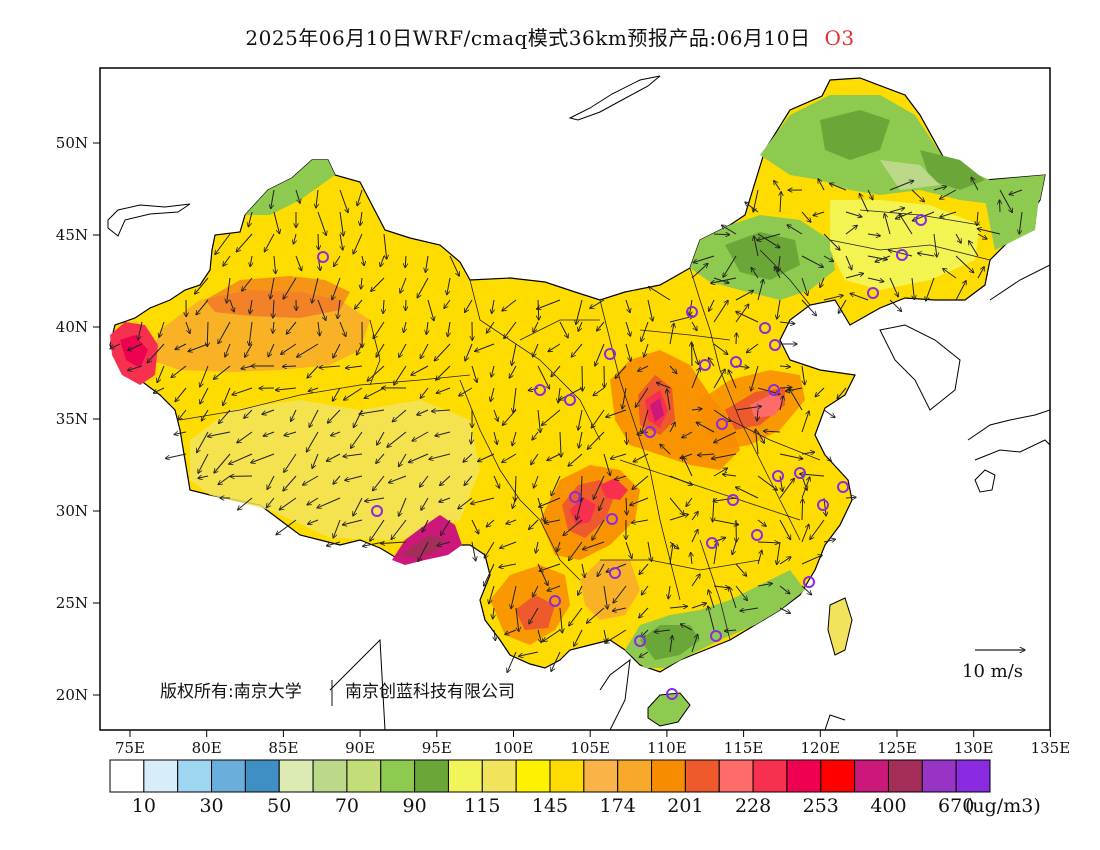  I want to click on copyright-part2: 南京创蓝科技有限公司, so click(430, 692).